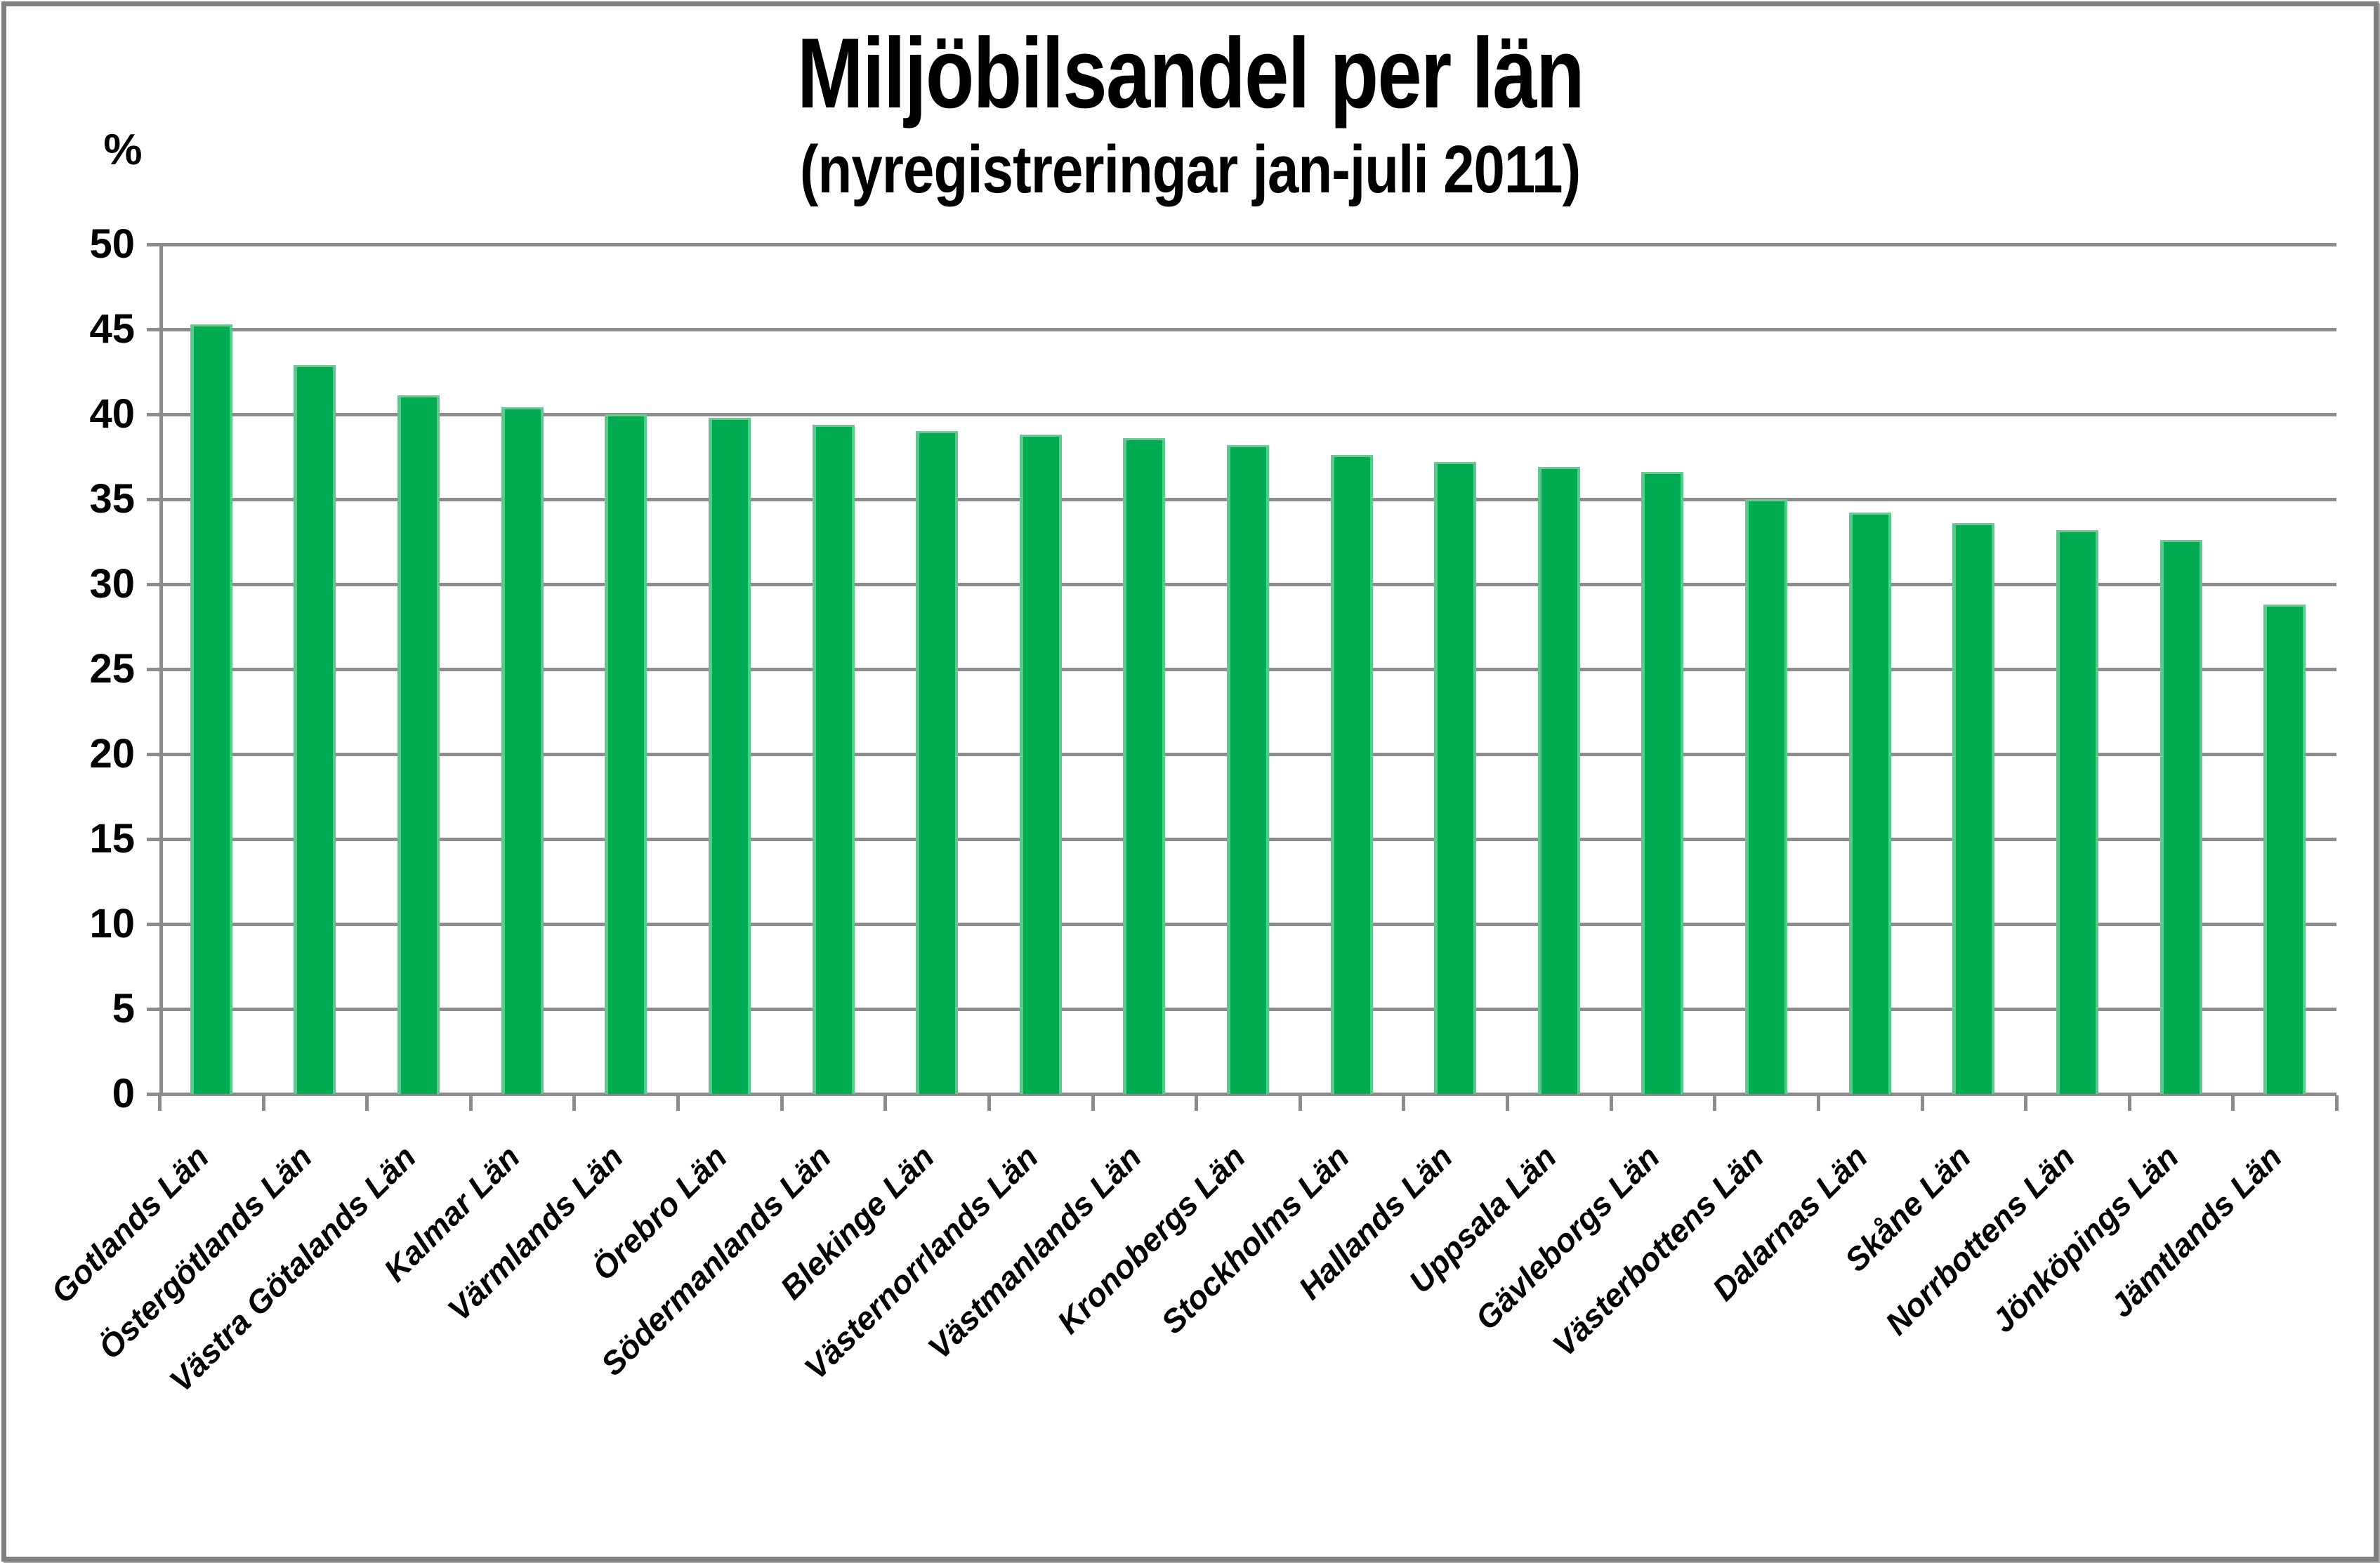  I want to click on bar-Kalmar Län, so click(522, 750).